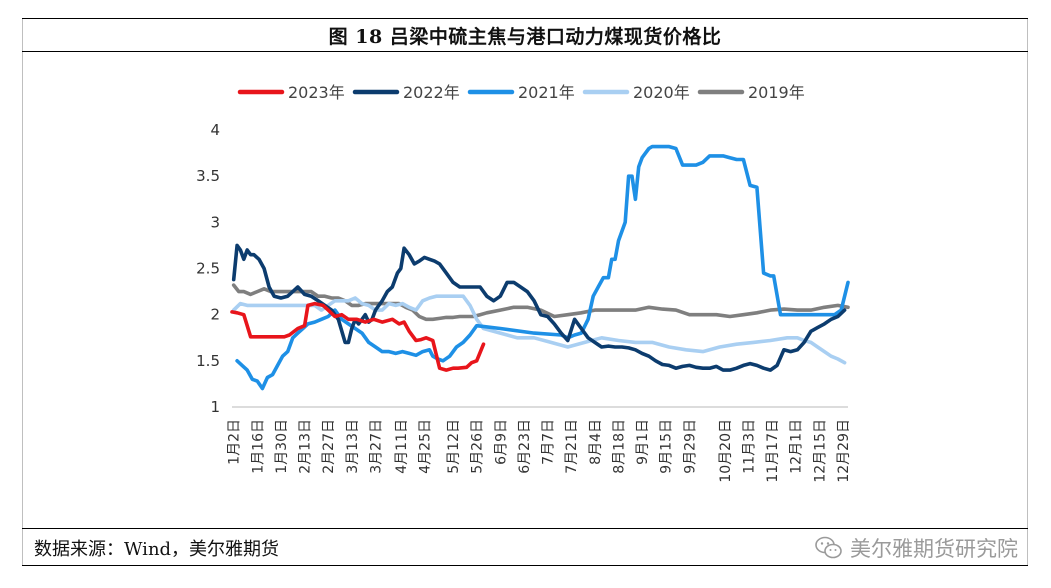  Describe the element at coordinates (282, 446) in the screenshot. I see `x-tick-label: 1月30日` at that location.